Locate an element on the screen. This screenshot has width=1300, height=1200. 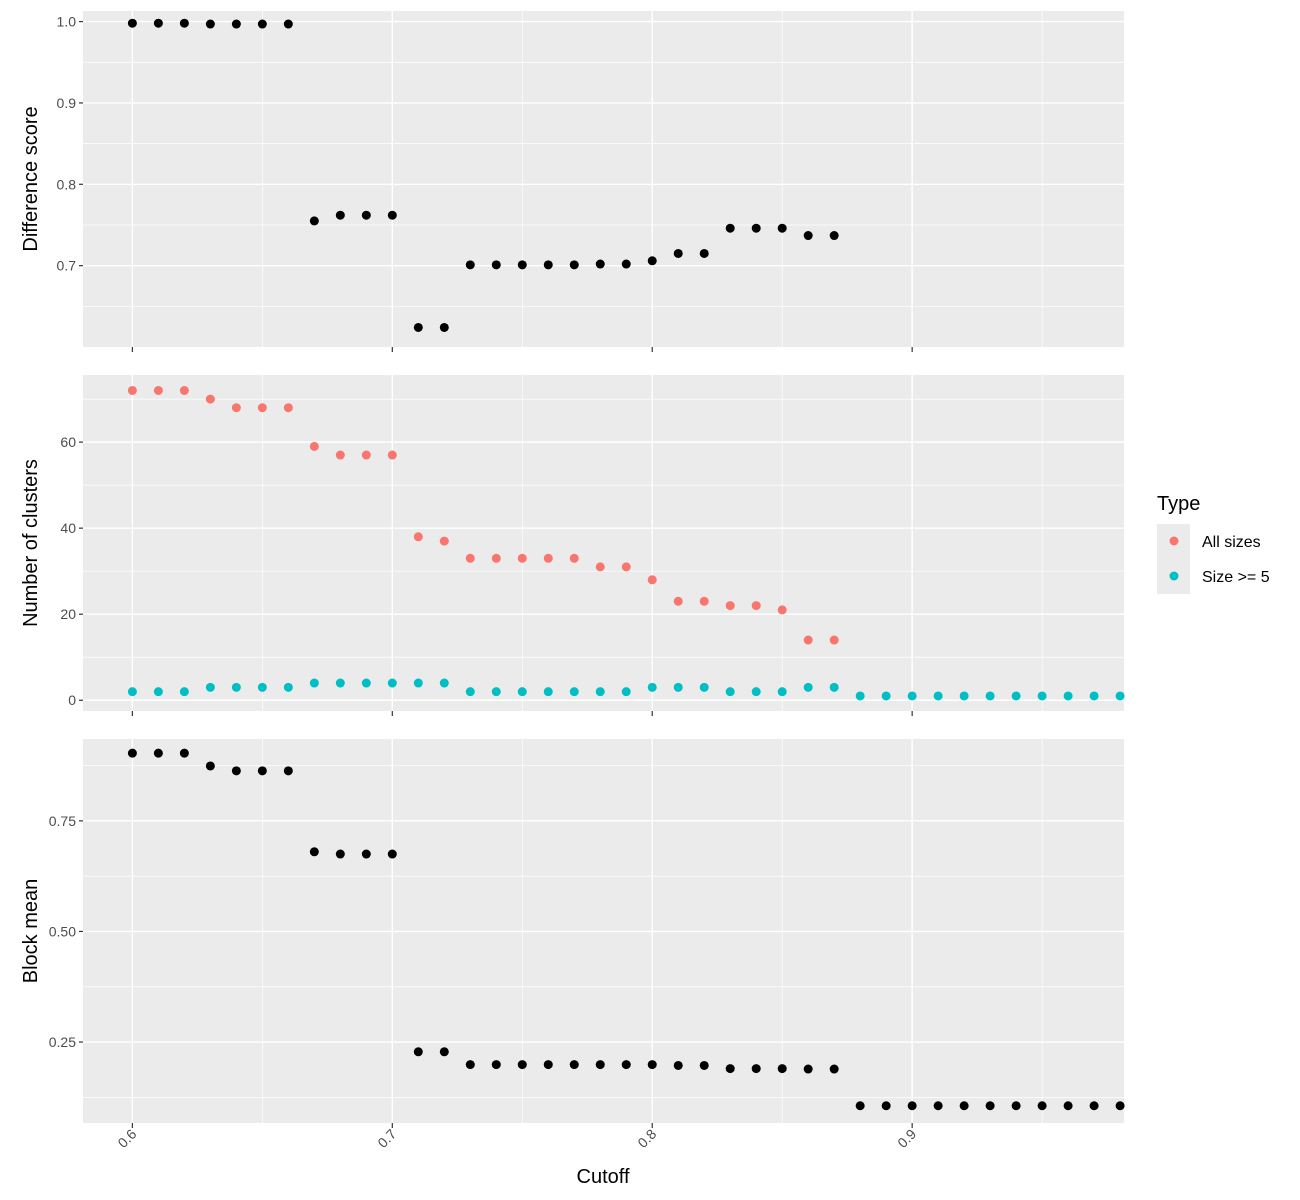
y-tick-label: 1.0 is located at coordinates (67, 22).